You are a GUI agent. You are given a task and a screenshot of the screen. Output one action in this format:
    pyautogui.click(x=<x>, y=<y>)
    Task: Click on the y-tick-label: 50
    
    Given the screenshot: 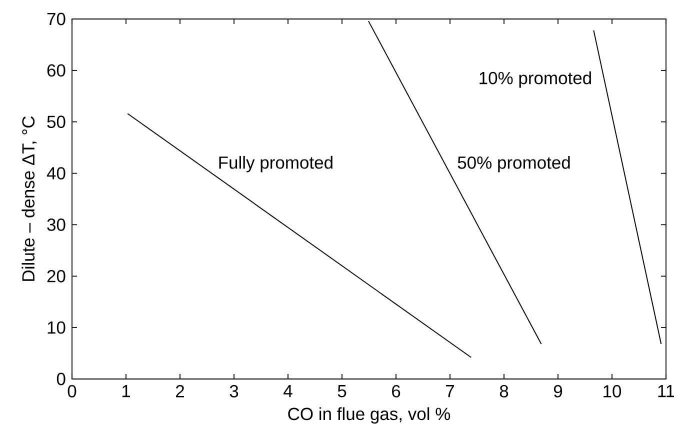 What is the action you would take?
    pyautogui.click(x=56, y=122)
    